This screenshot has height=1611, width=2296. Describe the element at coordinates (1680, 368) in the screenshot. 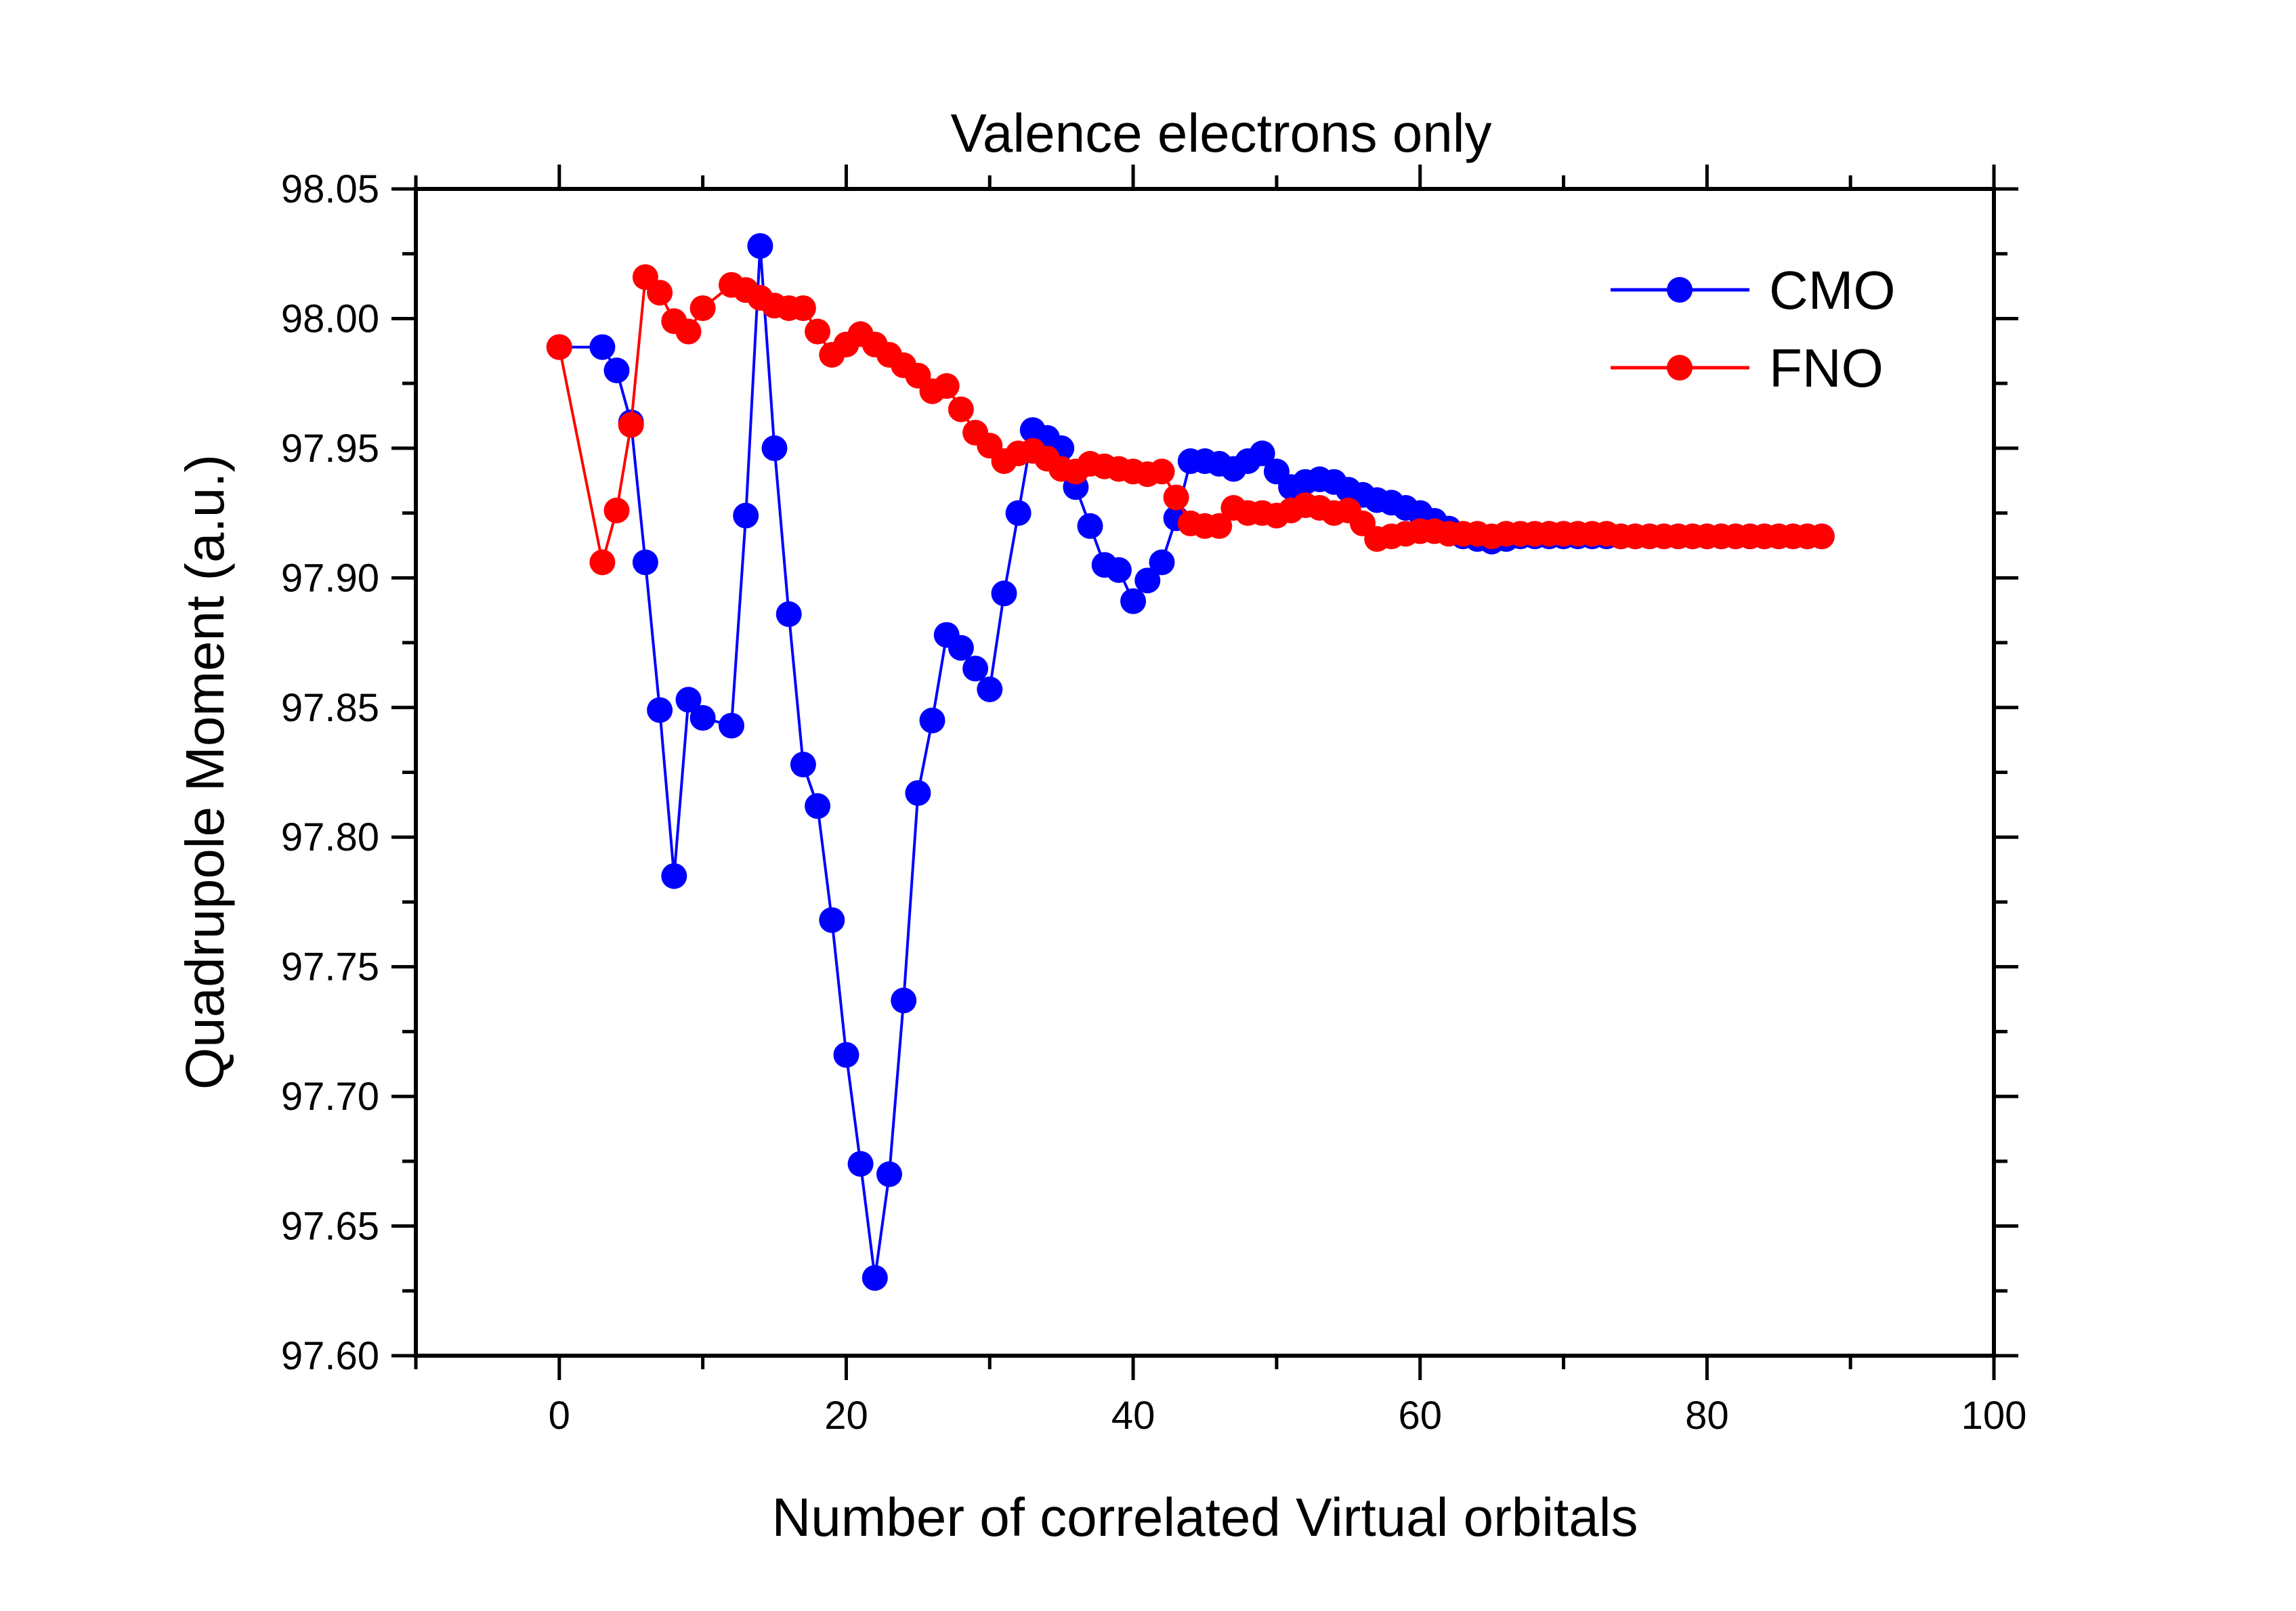

I see `legend-marker-fno` at that location.